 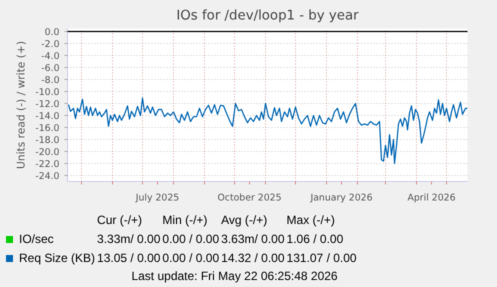 What do you see at coordinates (157, 198) in the screenshot?
I see `x-tick-label: July 2025` at bounding box center [157, 198].